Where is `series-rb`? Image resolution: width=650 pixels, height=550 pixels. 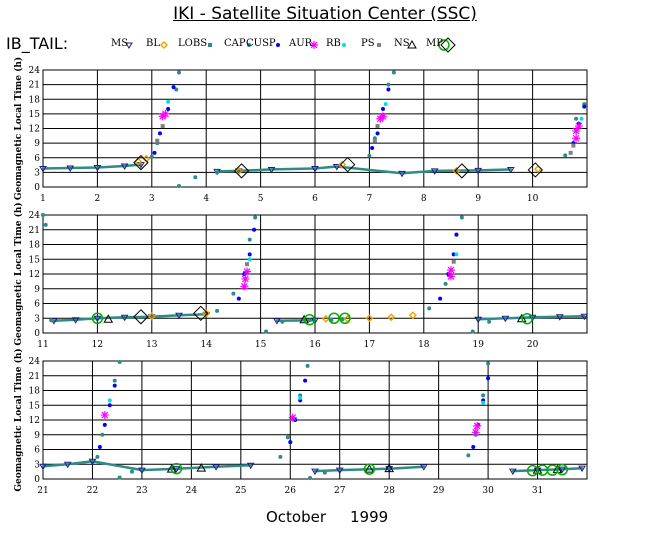 series-rb is located at coordinates (353, 257).